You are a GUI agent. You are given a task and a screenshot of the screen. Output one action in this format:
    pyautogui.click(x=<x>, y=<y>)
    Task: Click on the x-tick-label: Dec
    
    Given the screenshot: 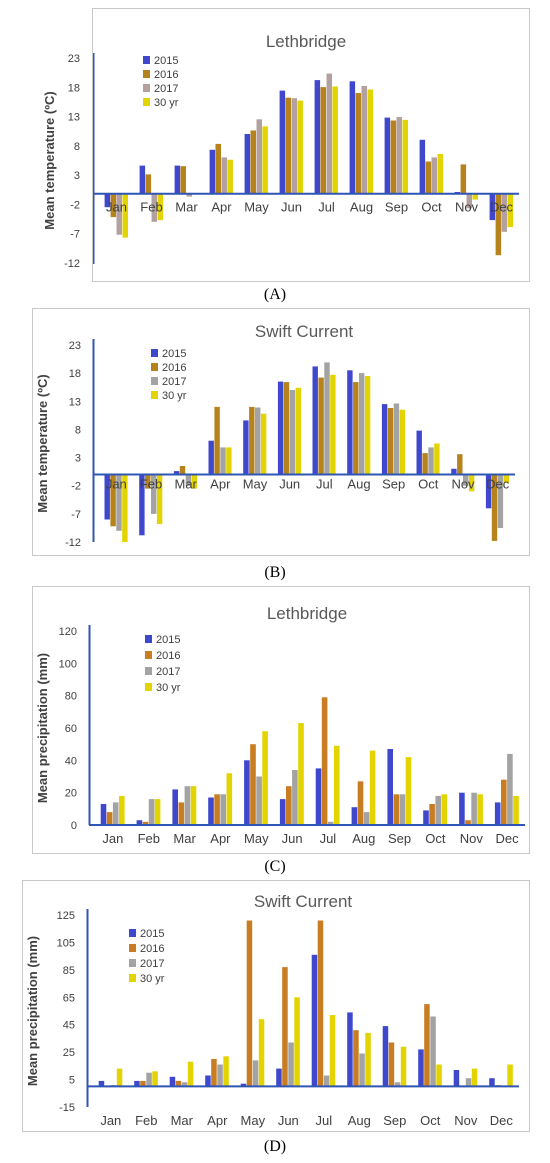 What is the action you would take?
    pyautogui.click(x=498, y=483)
    